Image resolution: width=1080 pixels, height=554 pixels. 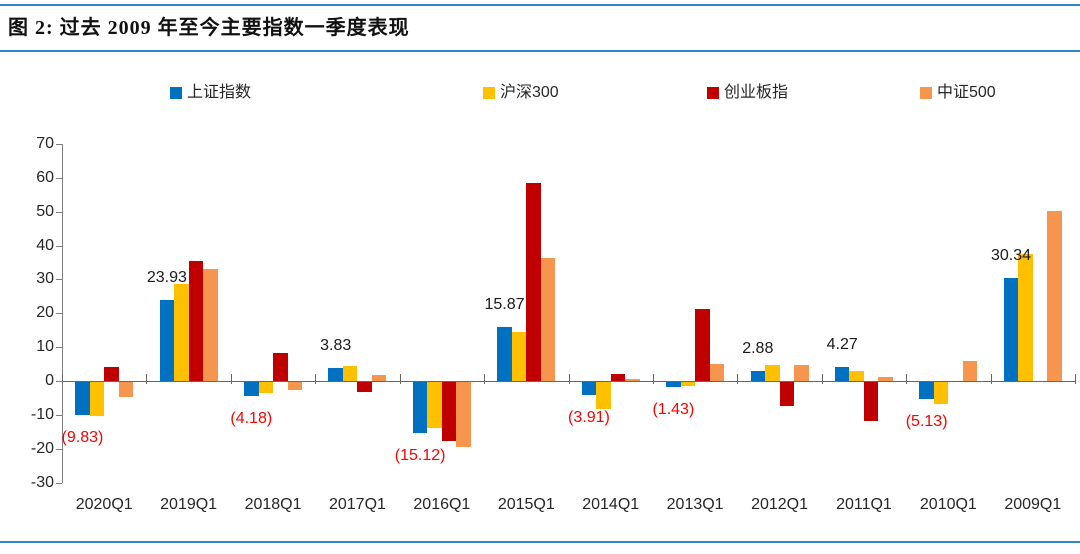 I want to click on data-label-2012Q1: 2.88, so click(x=758, y=349).